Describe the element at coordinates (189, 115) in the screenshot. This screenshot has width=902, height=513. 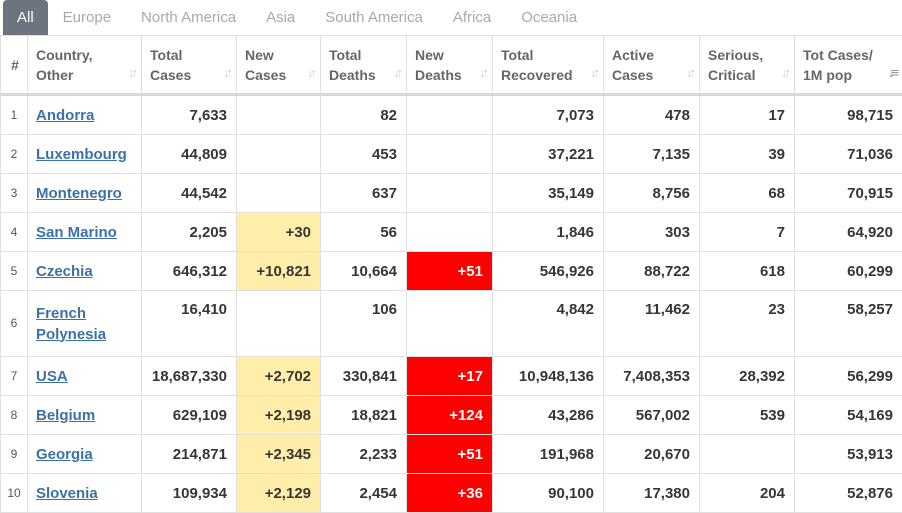
I see `total-cases-cell: 7,633` at that location.